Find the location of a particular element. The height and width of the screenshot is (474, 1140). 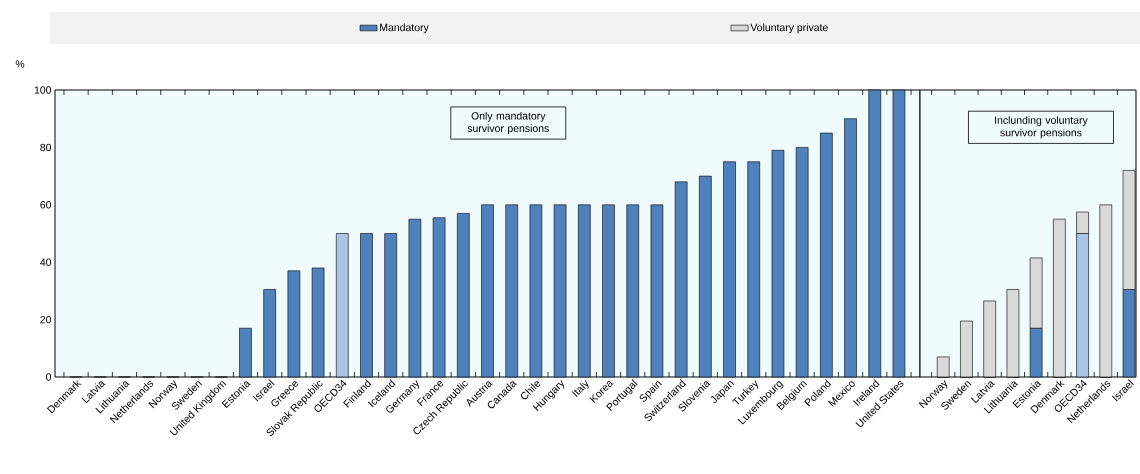

annotation: Only mandatory survivor pensions is located at coordinates (508, 123).